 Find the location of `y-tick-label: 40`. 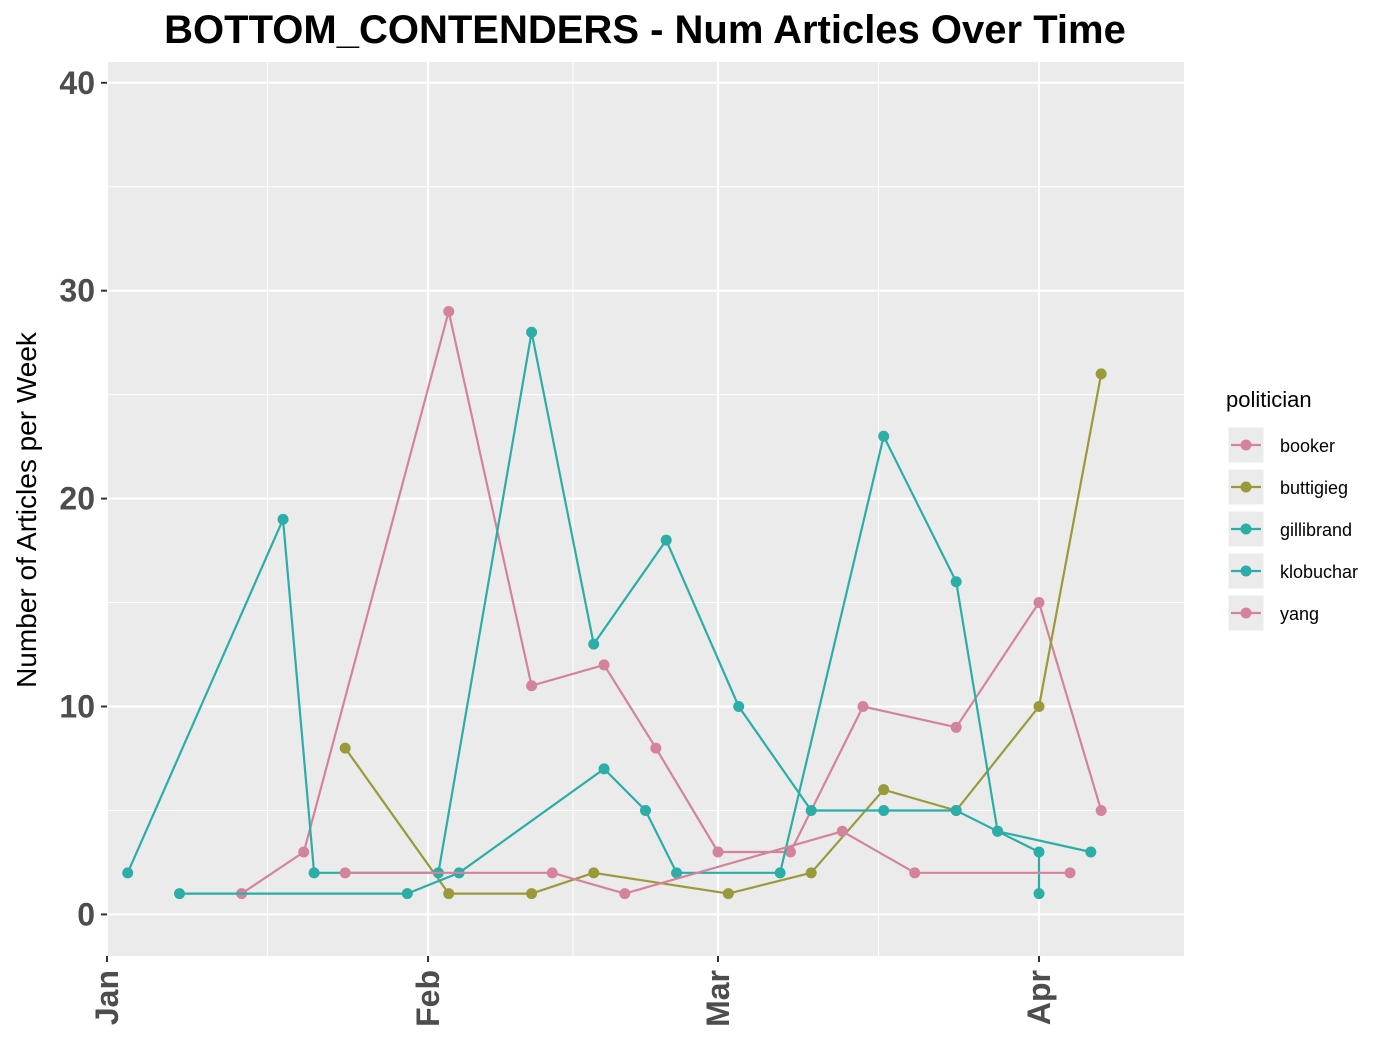

y-tick-label: 40 is located at coordinates (77, 83).